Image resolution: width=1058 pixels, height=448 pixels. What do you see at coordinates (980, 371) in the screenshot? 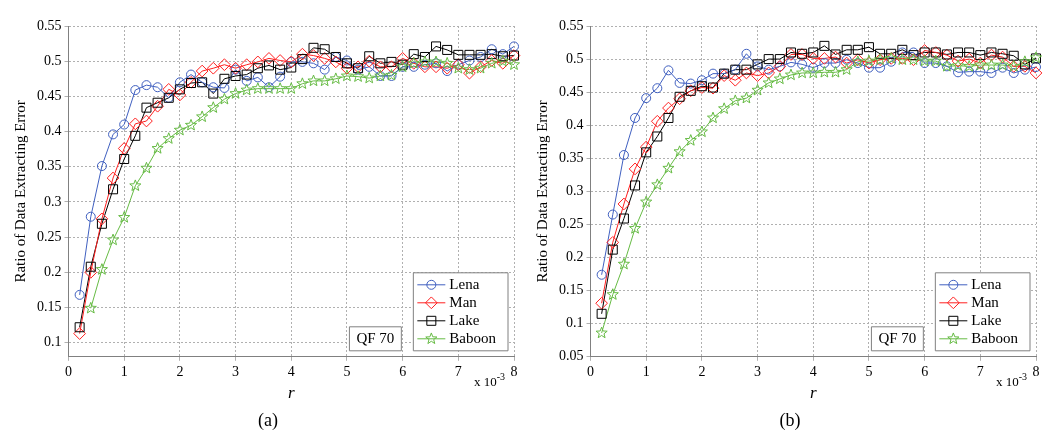
I see `x-tick-label: 7` at bounding box center [980, 371].